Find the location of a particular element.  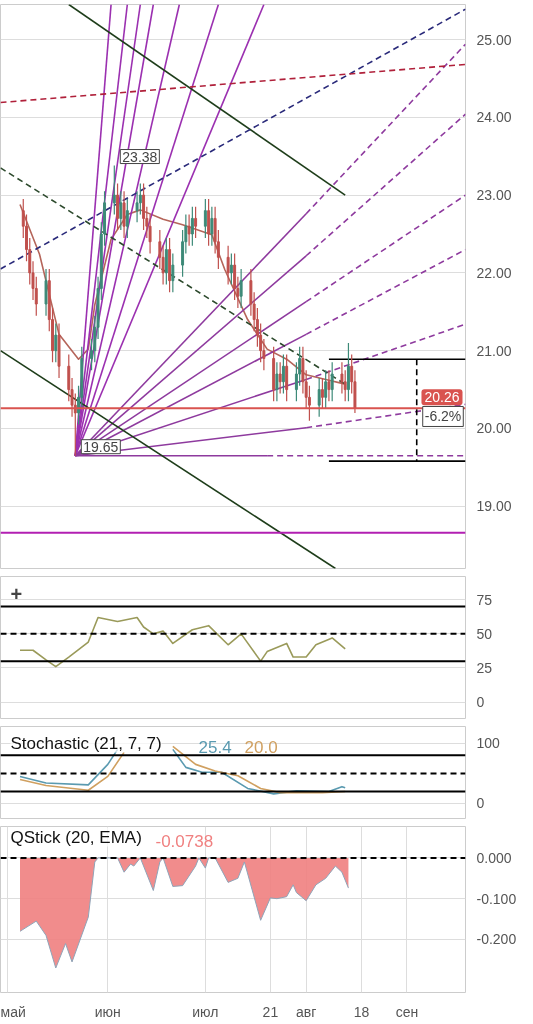

series-label: -0.0738 is located at coordinates (184, 841).